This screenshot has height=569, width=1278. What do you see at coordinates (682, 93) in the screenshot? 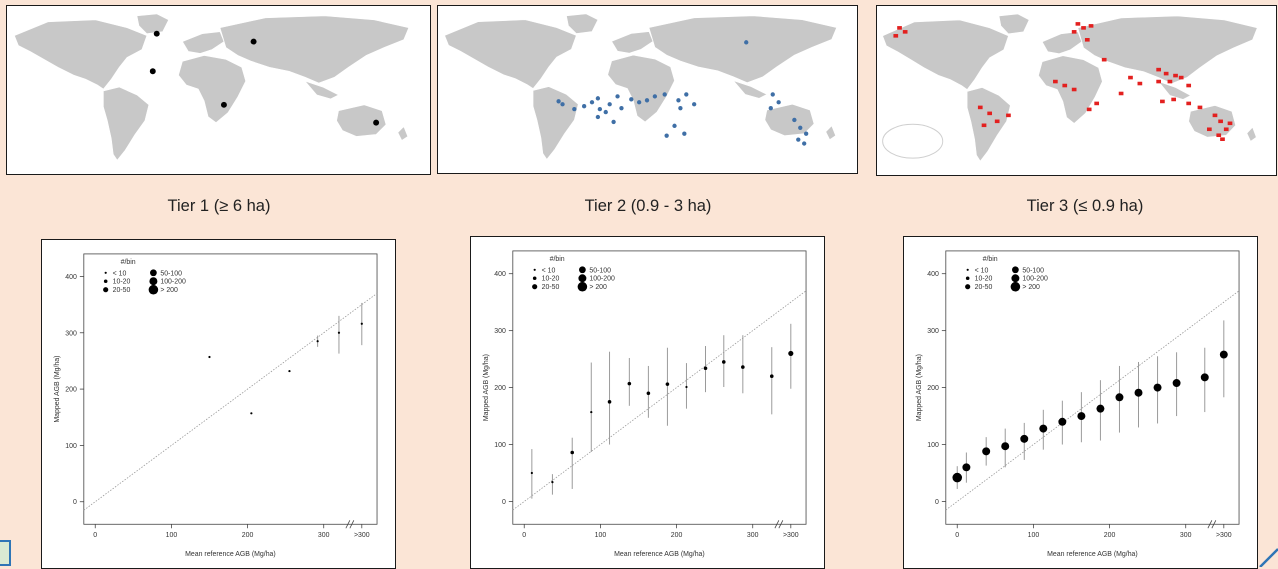
I see `tier2-site-markers` at bounding box center [682, 93].